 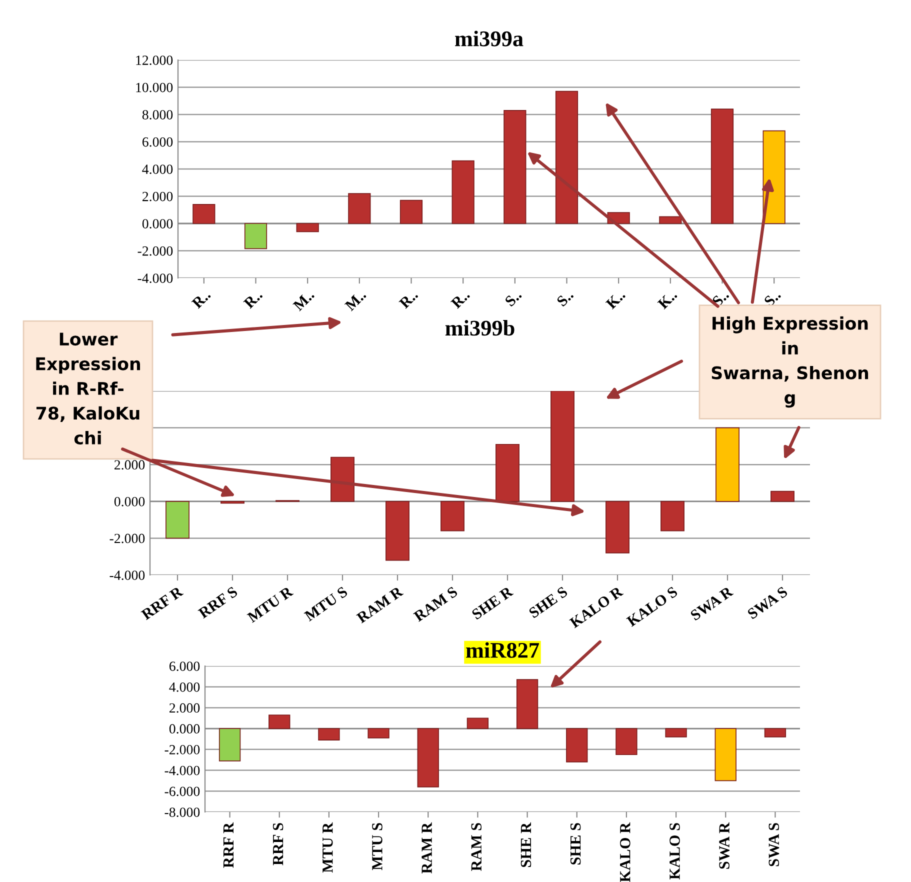 What do you see at coordinates (502, 650) in the screenshot?
I see `chart-title: miR827` at bounding box center [502, 650].